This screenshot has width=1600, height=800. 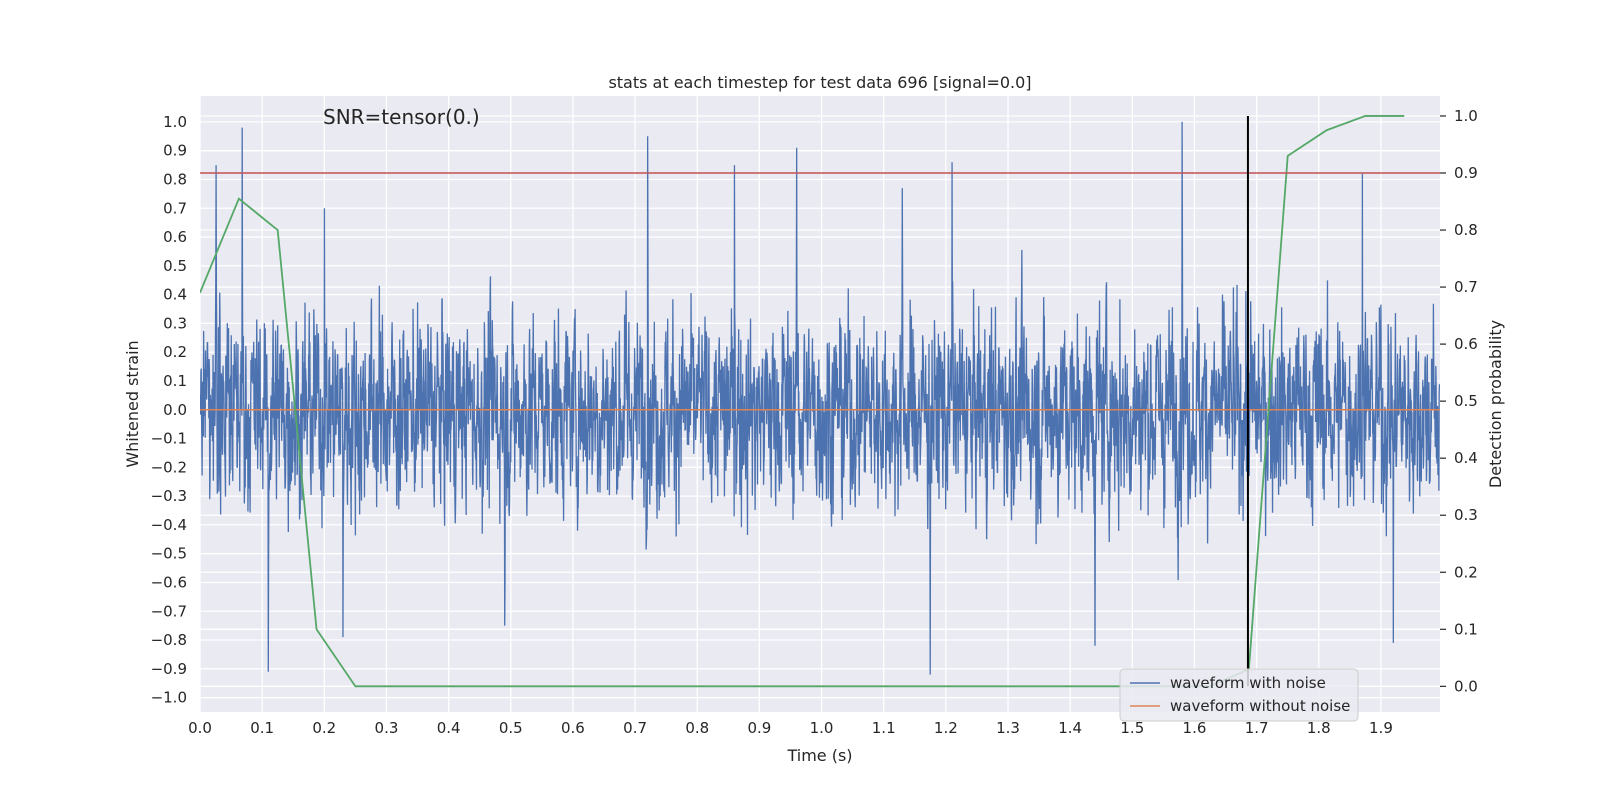 I want to click on x-tick-label: 1.6, so click(x=1195, y=728).